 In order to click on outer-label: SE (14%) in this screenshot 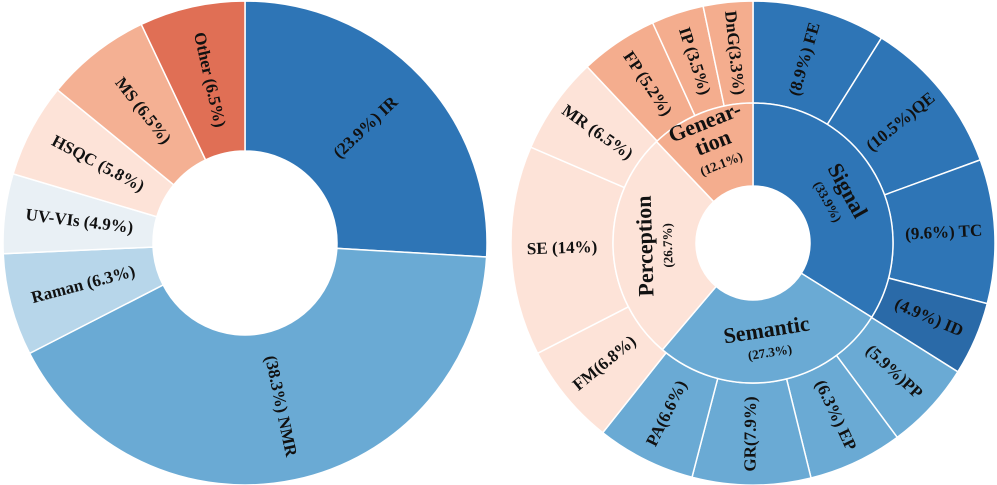, I will do `click(562, 247)`.